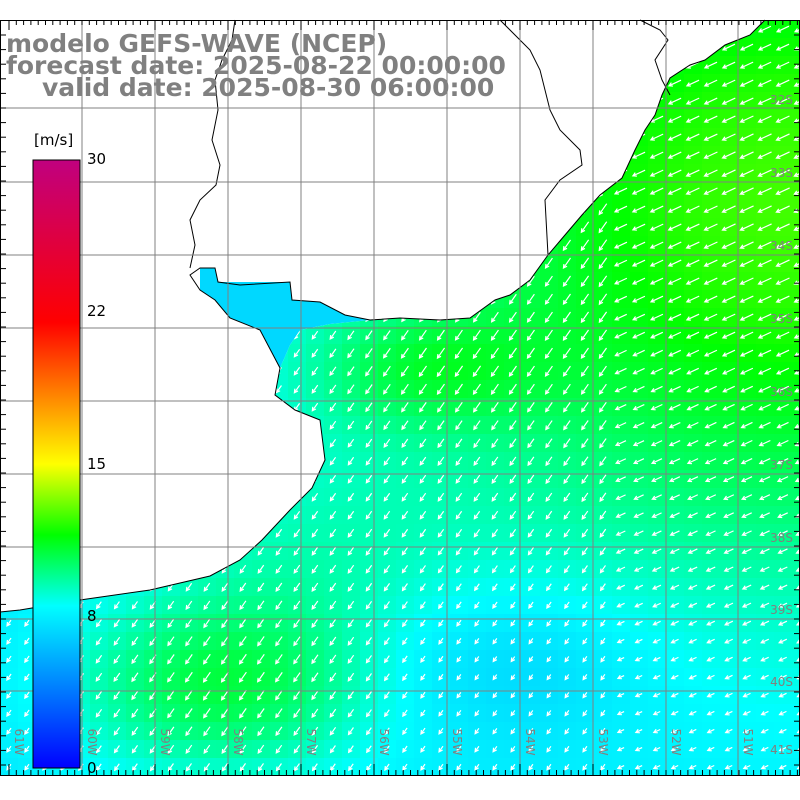 This screenshot has width=800, height=800. What do you see at coordinates (781, 538) in the screenshot?
I see `latitude-label: 38S` at bounding box center [781, 538].